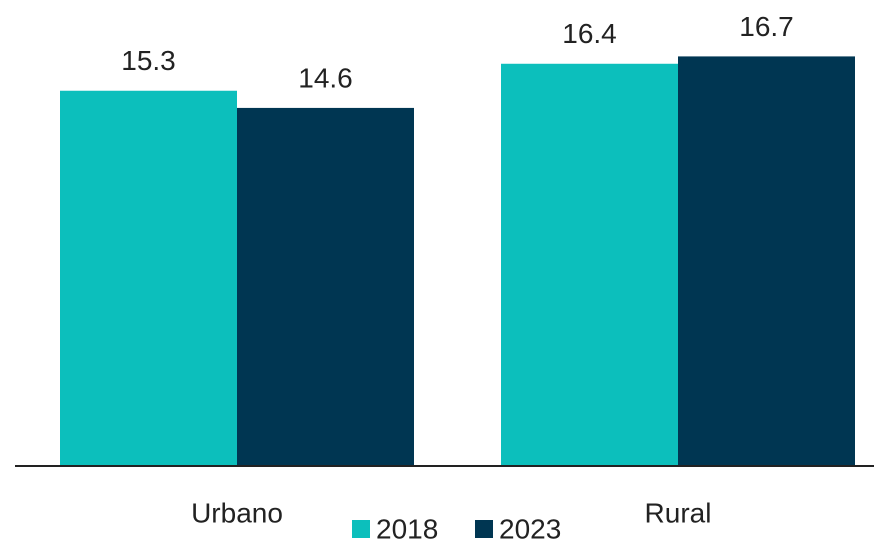 The image size is (874, 544). What do you see at coordinates (407, 528) in the screenshot?
I see `legend-label: 2018` at bounding box center [407, 528].